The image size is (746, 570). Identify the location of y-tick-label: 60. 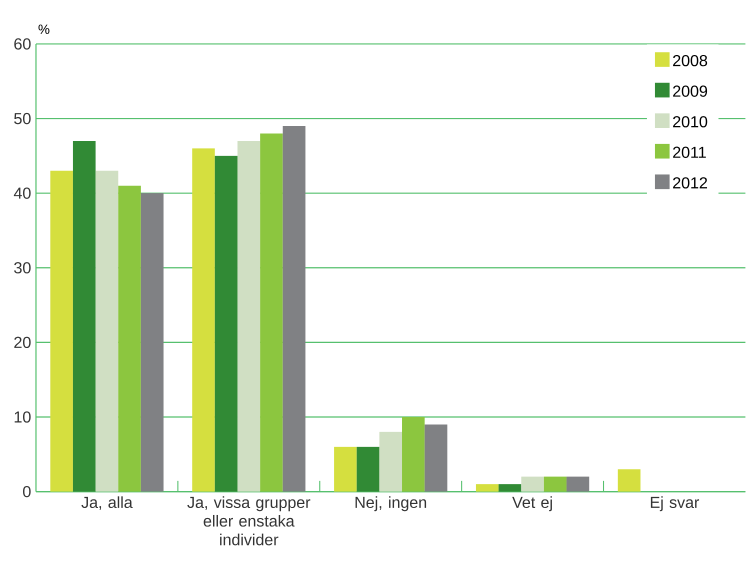
(22, 44).